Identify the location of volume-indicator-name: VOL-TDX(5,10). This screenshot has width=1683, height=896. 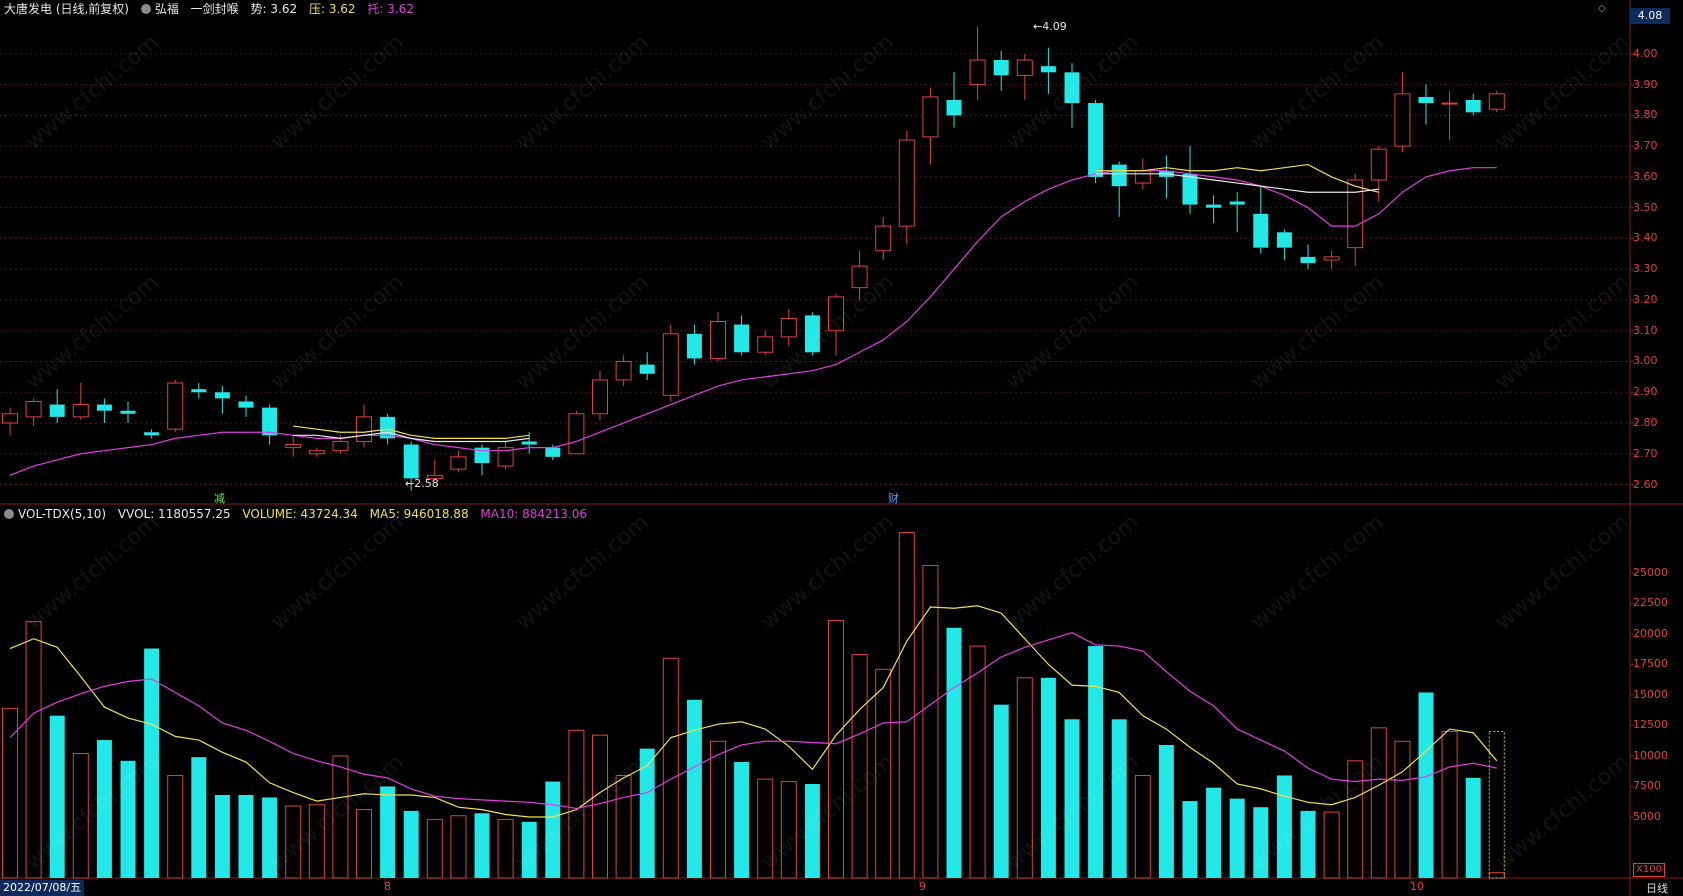
(62, 514).